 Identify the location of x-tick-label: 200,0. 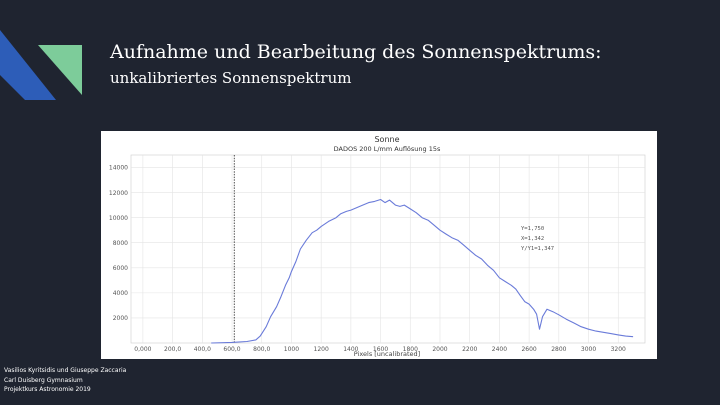
(172, 349).